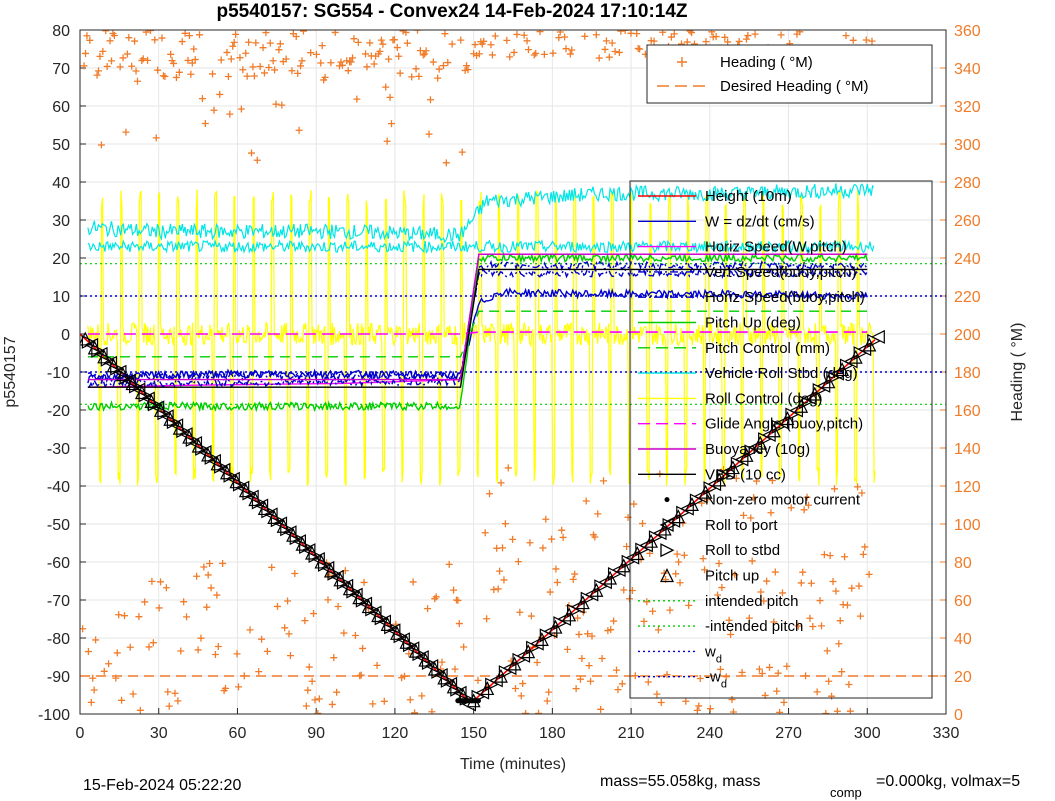 This screenshot has height=801, width=1055. Describe the element at coordinates (61, 69) in the screenshot. I see `y-tick-label: 70` at that location.